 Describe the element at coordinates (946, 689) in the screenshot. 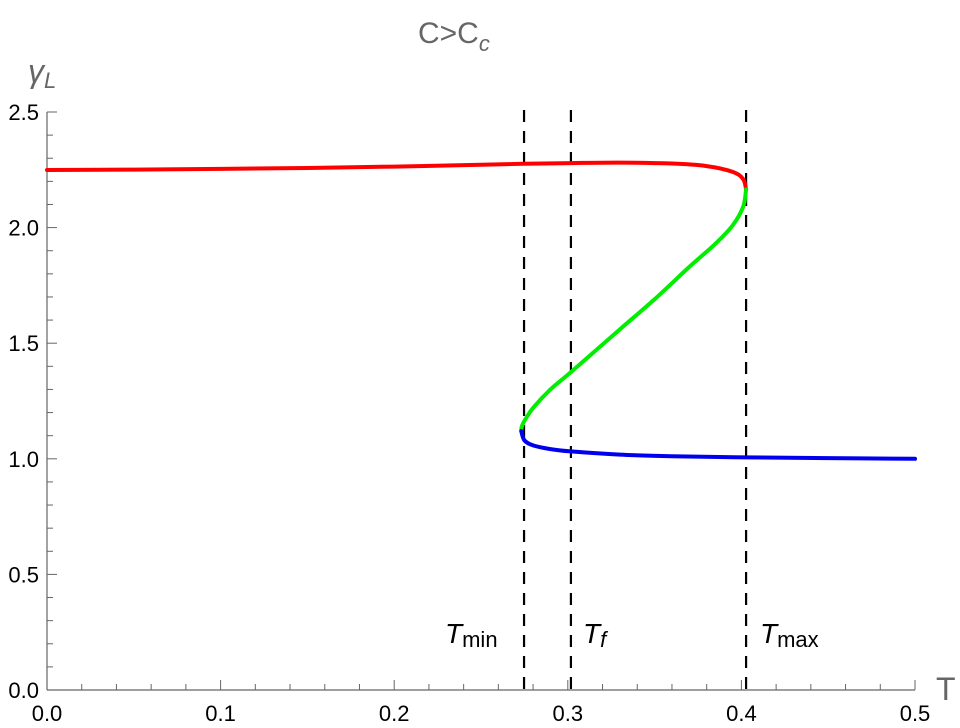

I see `x-axis-label: T` at that location.